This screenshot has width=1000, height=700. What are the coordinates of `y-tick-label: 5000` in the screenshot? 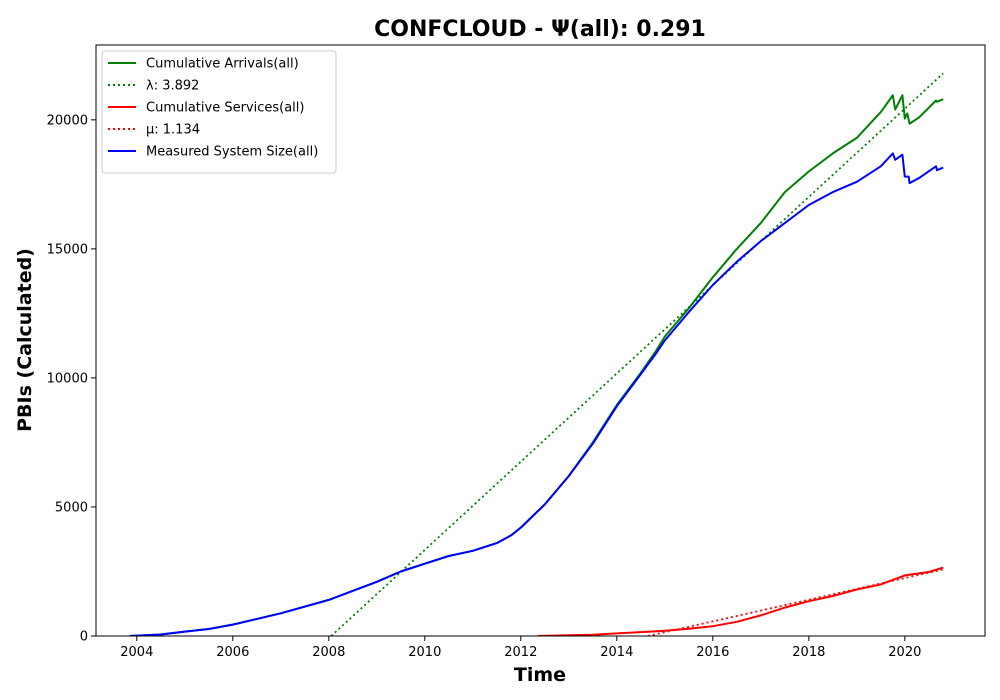 It's located at (71, 507).